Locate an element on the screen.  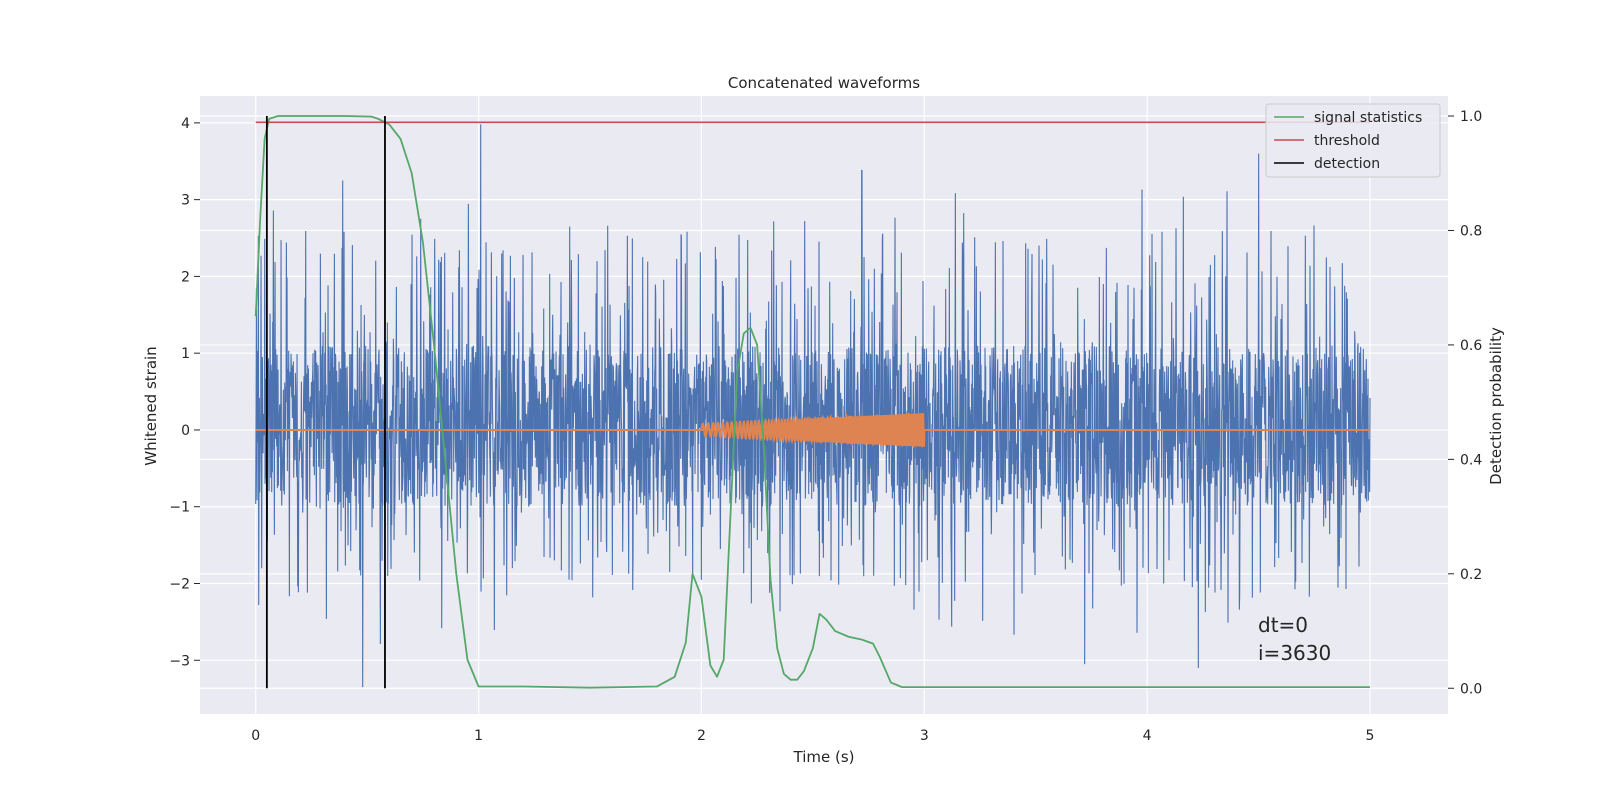
y2-tick-label-3: 0.6 is located at coordinates (1471, 346).